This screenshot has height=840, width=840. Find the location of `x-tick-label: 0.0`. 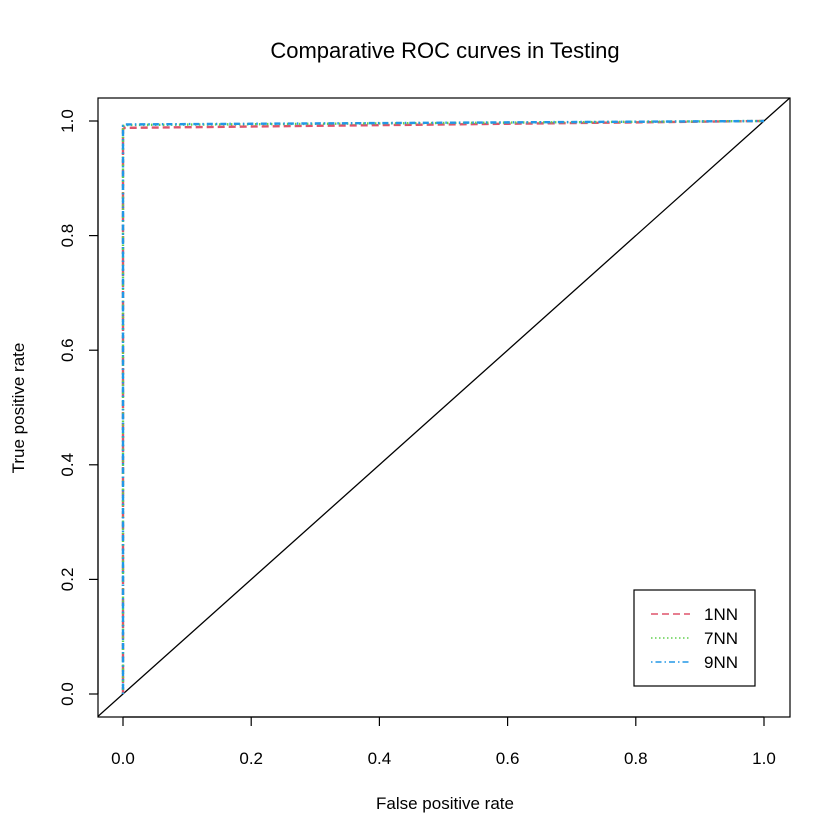

x-tick-label: 0.0 is located at coordinates (123, 758).